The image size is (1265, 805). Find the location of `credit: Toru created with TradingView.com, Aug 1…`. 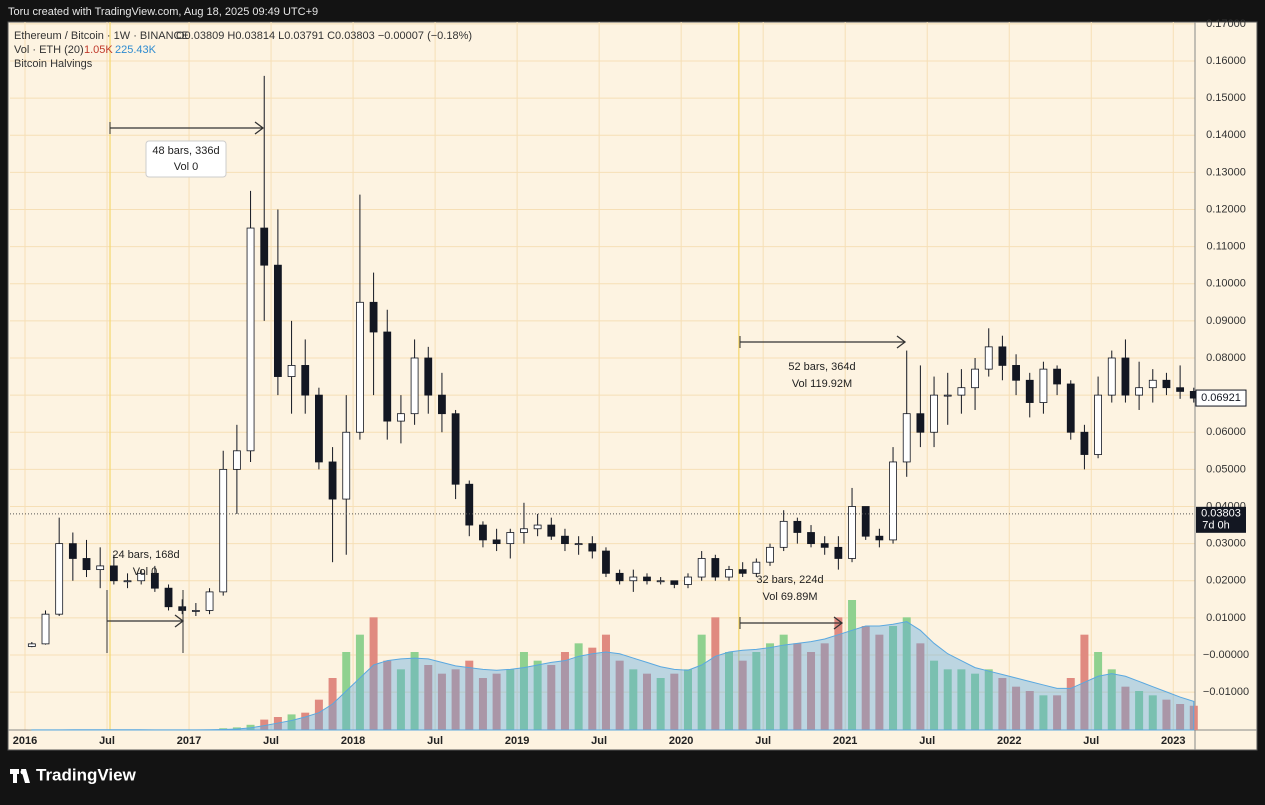

credit: Toru created with TradingView.com, Aug 1… is located at coordinates (163, 12).